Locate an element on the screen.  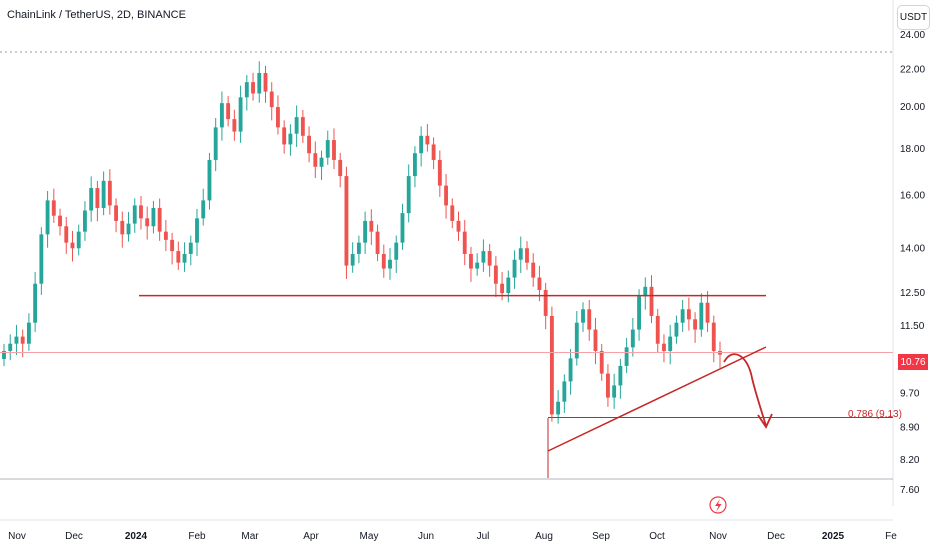
bolt-icon is located at coordinates (718, 505).